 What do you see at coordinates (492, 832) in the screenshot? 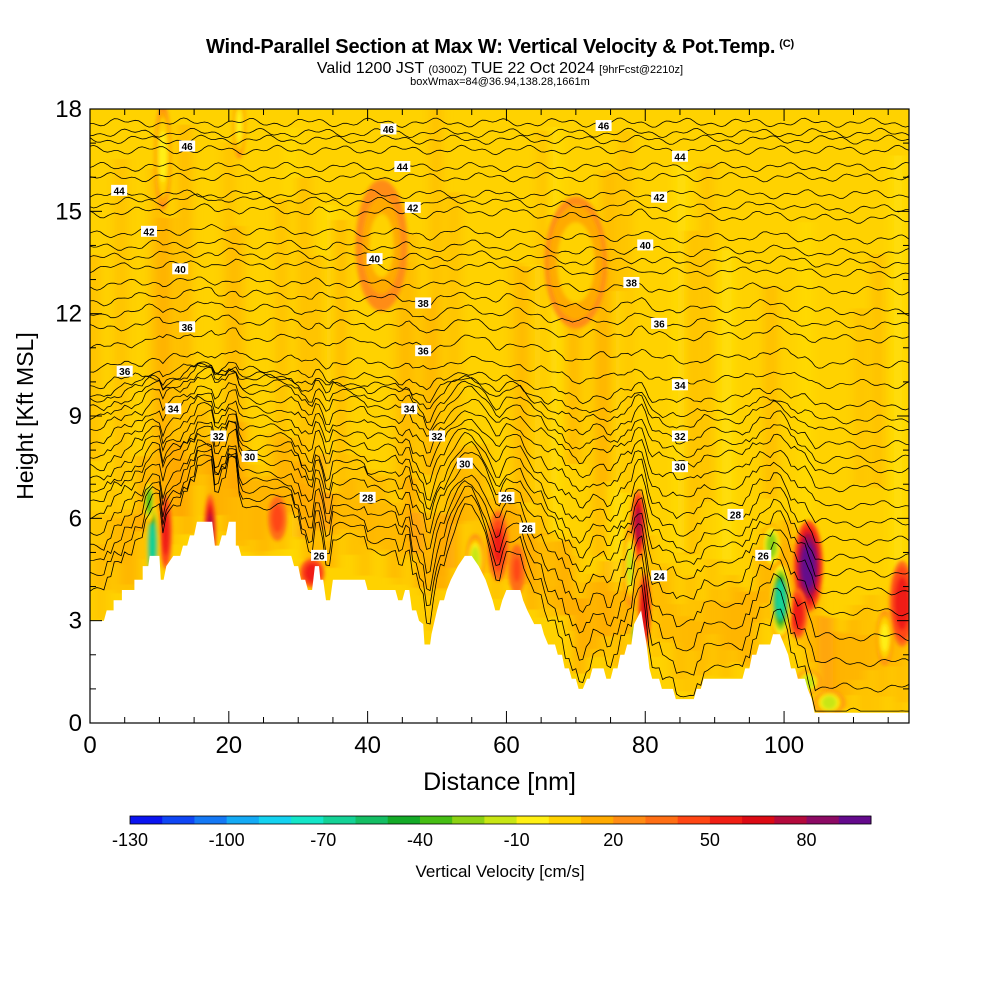
I see `colorbar: -130 -100 -70 -40 -10 20 50 80` at bounding box center [492, 832].